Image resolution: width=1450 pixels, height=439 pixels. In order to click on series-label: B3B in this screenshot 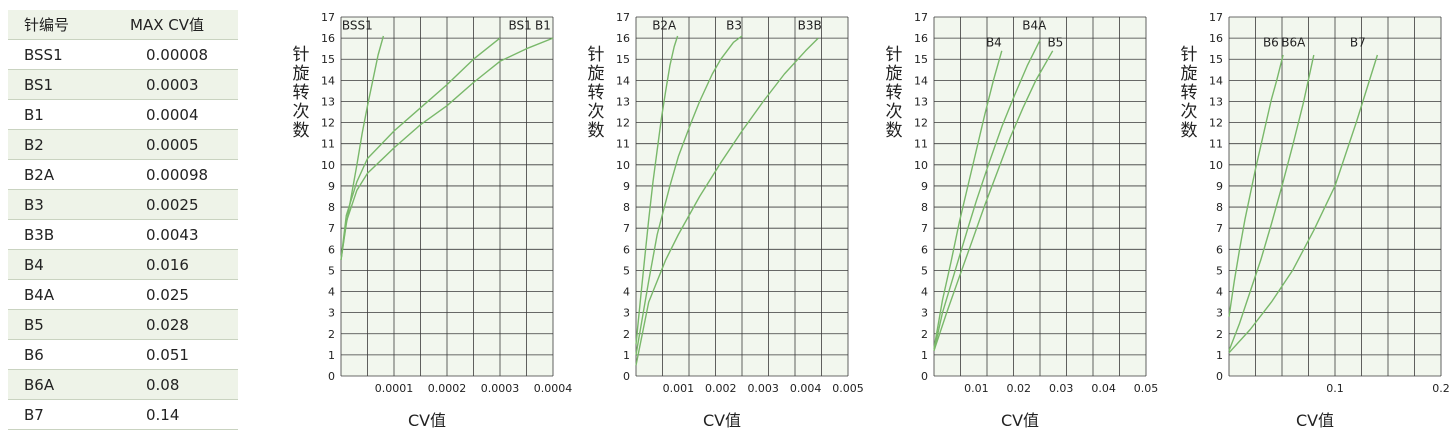, I will do `click(810, 26)`.